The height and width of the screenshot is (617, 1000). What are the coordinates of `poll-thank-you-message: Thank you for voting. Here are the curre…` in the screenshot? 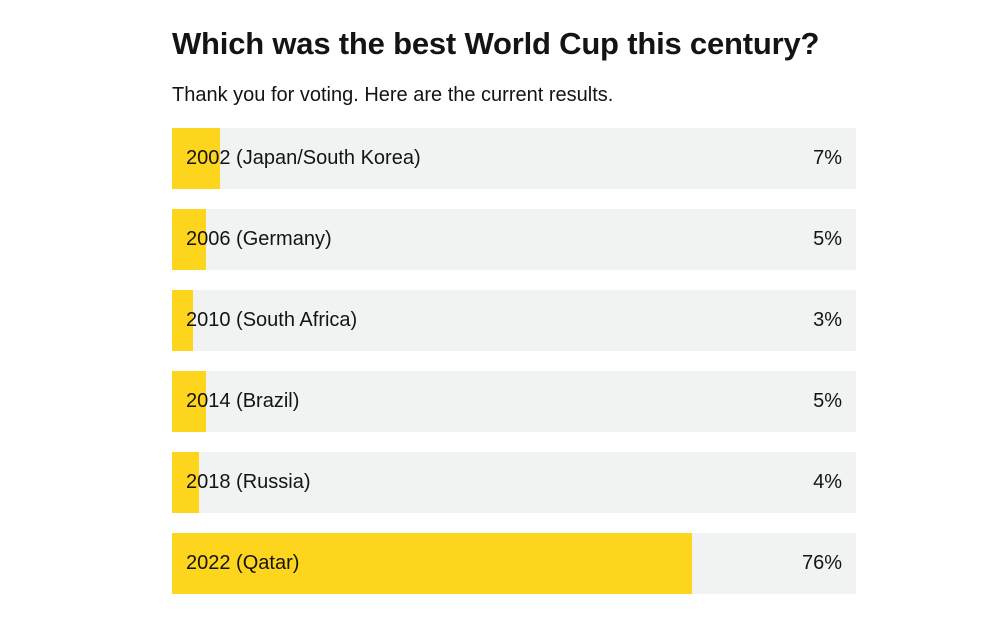 It's located at (393, 95).